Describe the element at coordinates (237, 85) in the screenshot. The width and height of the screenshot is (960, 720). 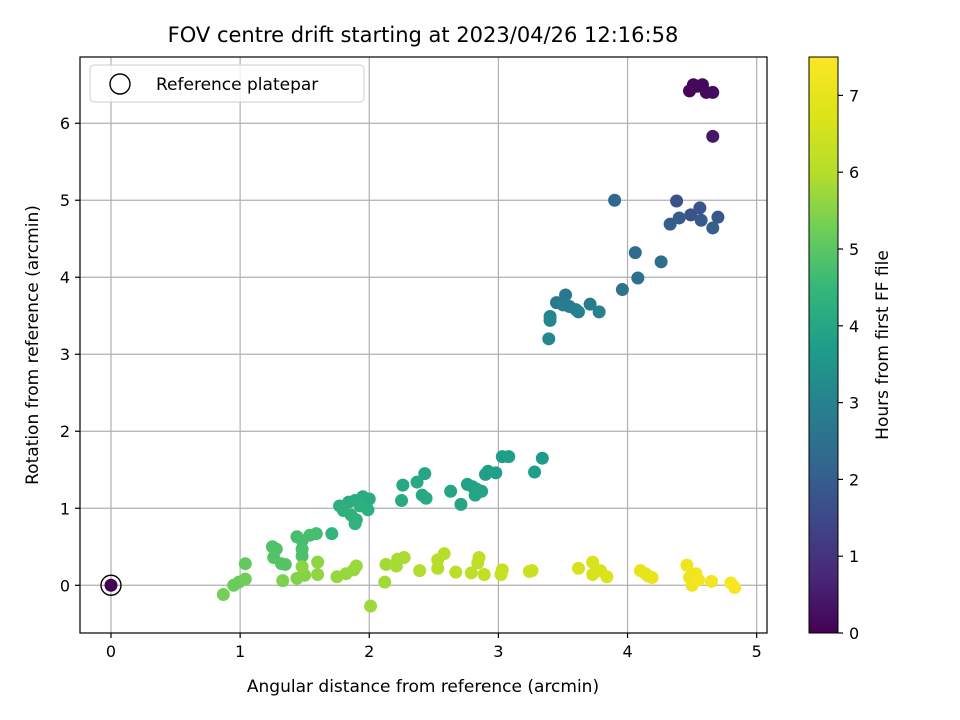
I see `legend-label-reference-platepar: Reference platepar` at that location.